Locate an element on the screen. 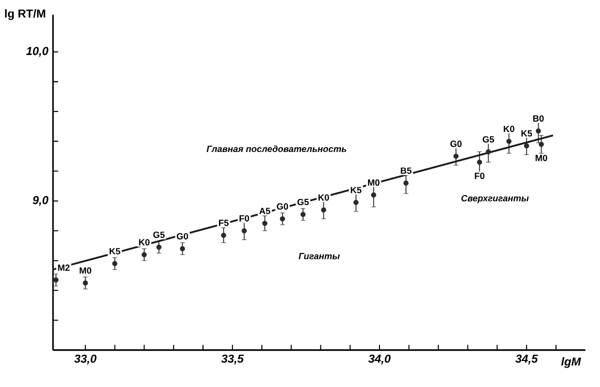 This screenshot has height=387, width=600. x-tick-label: 34,5 is located at coordinates (526, 359).